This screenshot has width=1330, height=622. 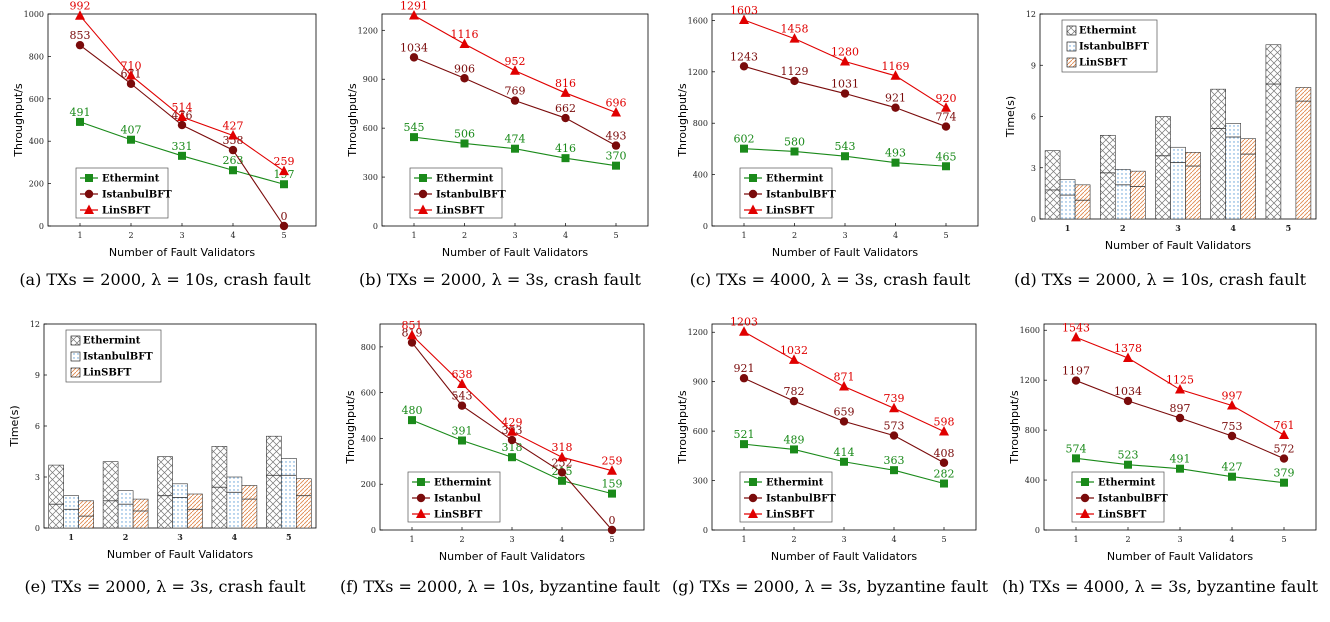 What do you see at coordinates (794, 141) in the screenshot?
I see `data-label: 580` at bounding box center [794, 141].